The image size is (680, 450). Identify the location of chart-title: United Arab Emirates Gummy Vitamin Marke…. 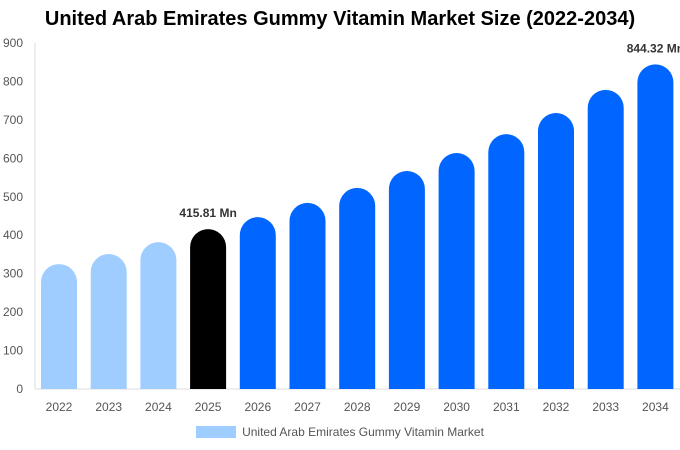
(340, 19).